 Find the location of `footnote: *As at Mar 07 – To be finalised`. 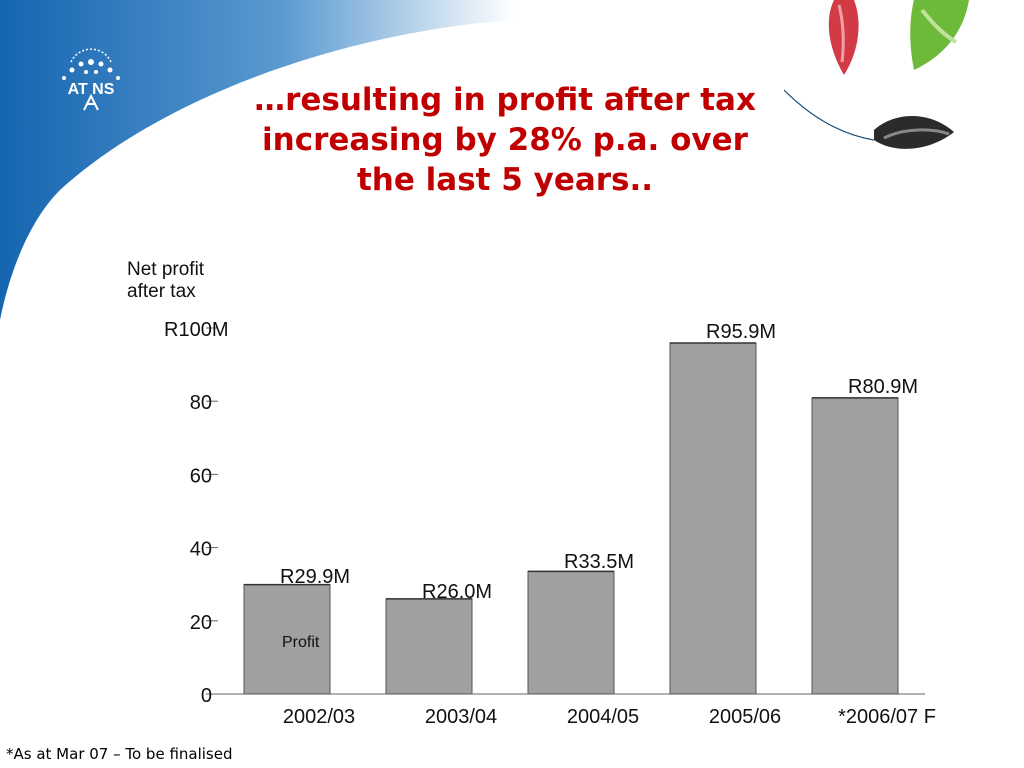

footnote: *As at Mar 07 – To be finalised is located at coordinates (119, 754).